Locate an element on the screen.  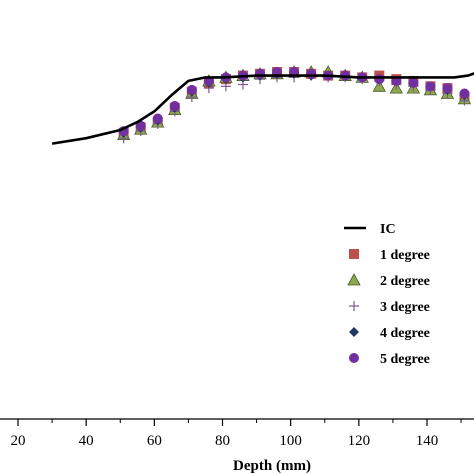
series-line-IC is located at coordinates (262, 108).